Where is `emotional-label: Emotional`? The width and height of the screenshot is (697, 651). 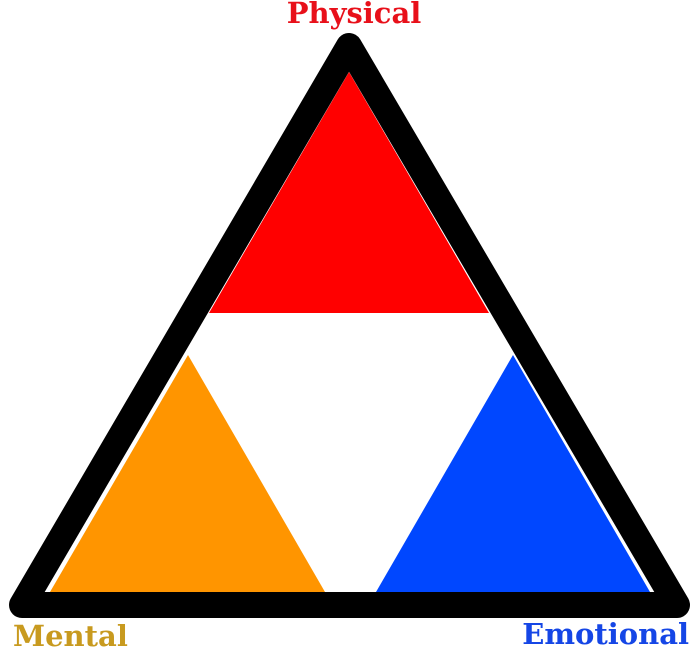 emotional-label: Emotional is located at coordinates (605, 634).